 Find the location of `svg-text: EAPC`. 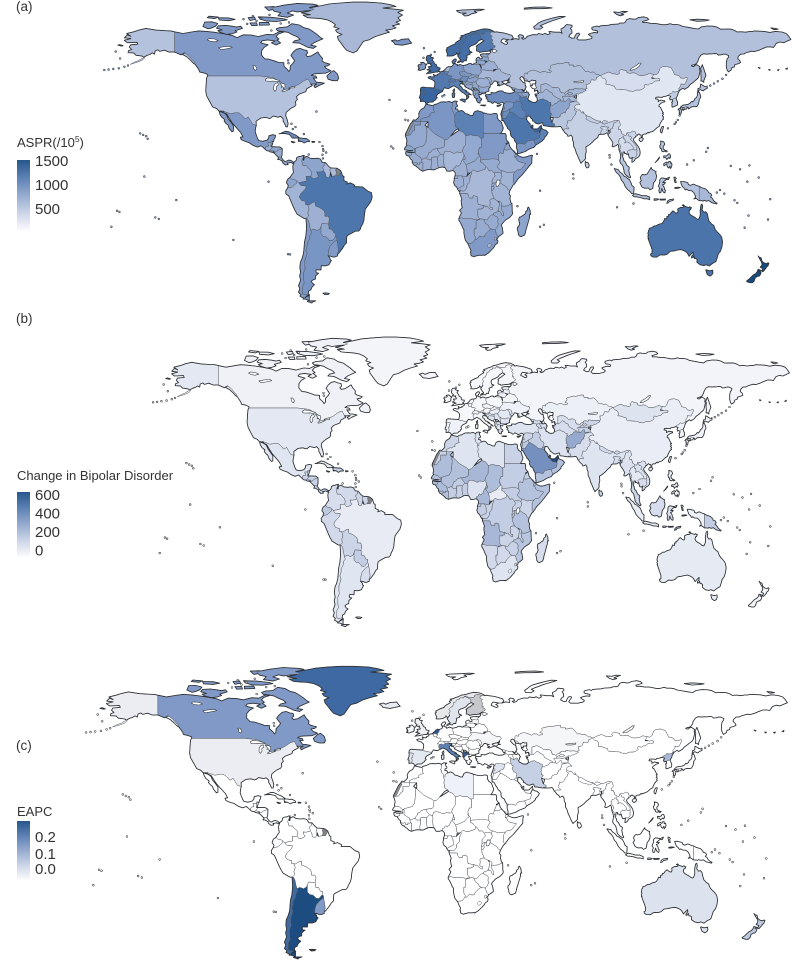

svg-text: EAPC is located at coordinates (34, 811).